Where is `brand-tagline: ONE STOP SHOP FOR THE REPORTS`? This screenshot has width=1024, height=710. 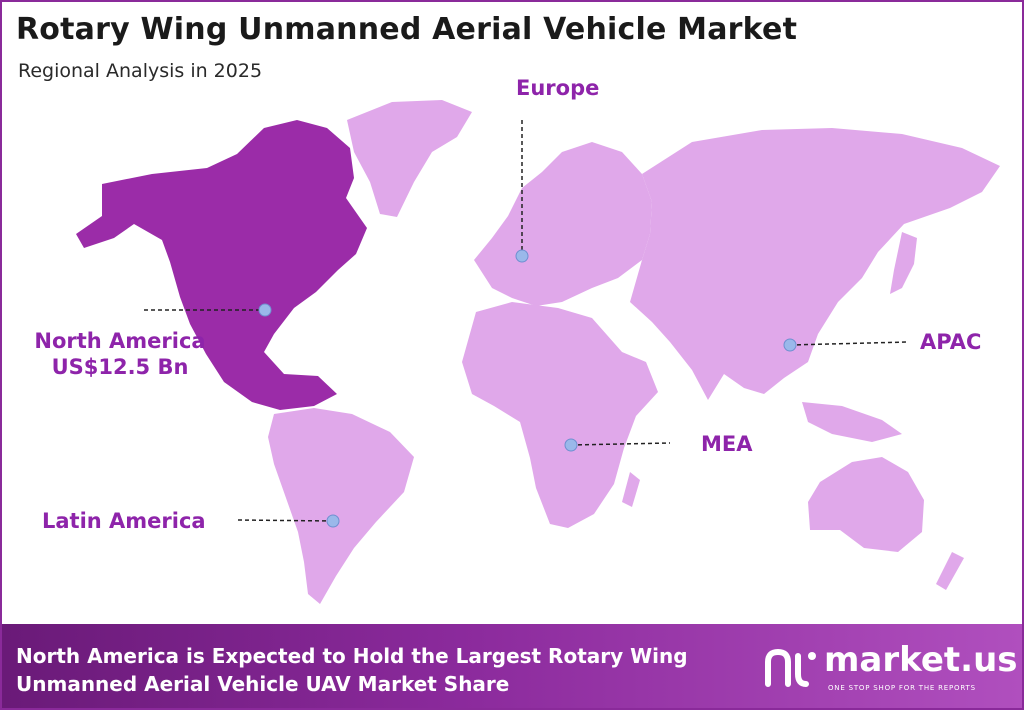
brand-tagline: ONE STOP SHOP FOR THE REPORTS is located at coordinates (902, 688).